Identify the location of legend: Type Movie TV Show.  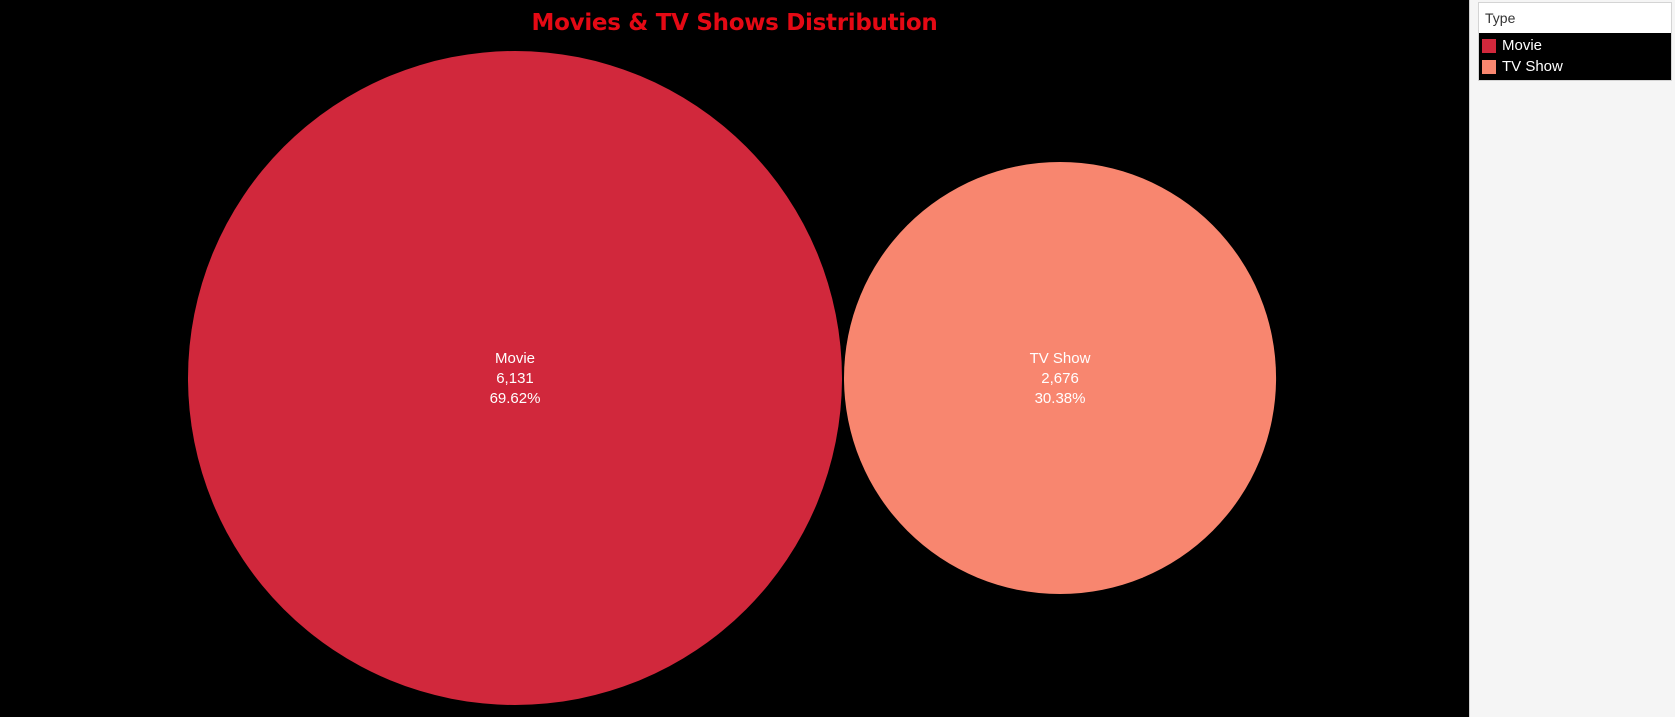
(1575, 41).